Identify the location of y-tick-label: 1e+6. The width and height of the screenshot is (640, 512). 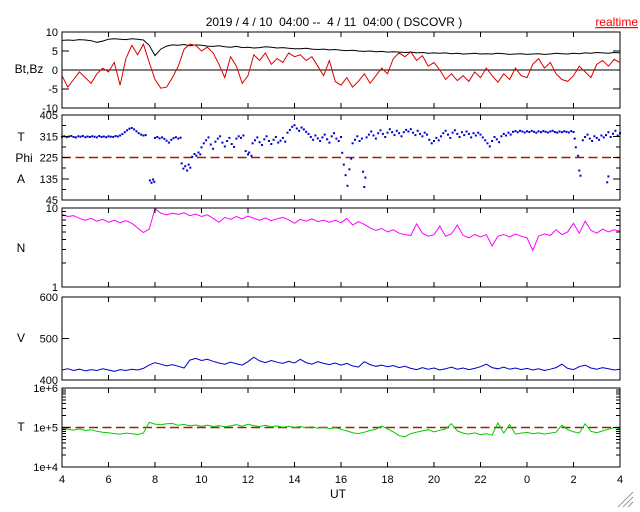
(45, 389).